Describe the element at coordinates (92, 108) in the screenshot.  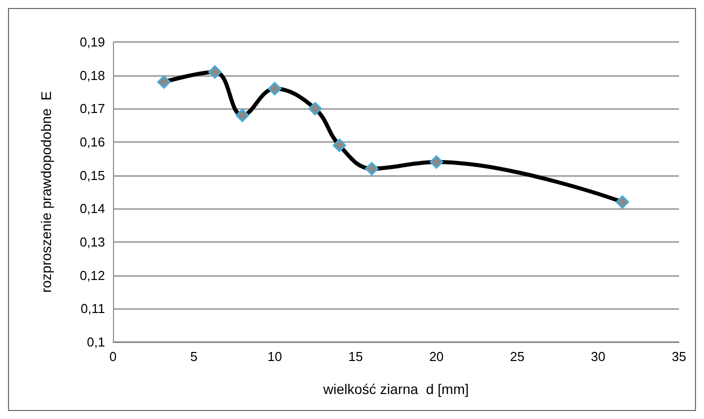
I see `y-tick-label: 0,17` at that location.